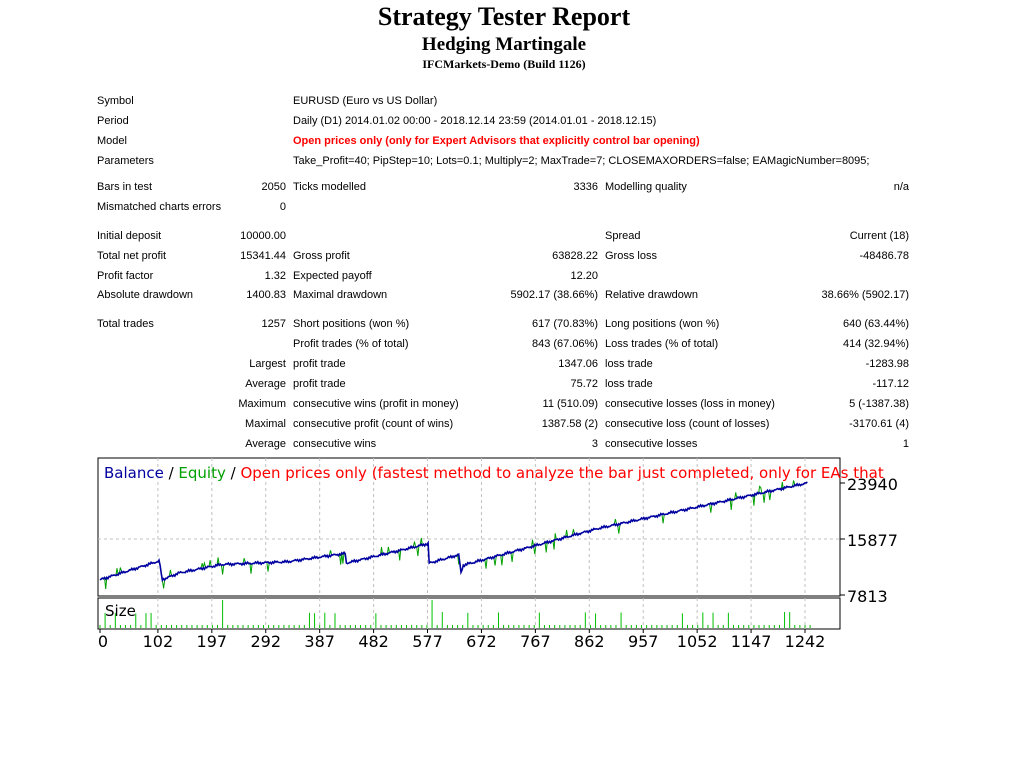 The width and height of the screenshot is (1024, 768). I want to click on stat-value: -1283.98, so click(887, 364).